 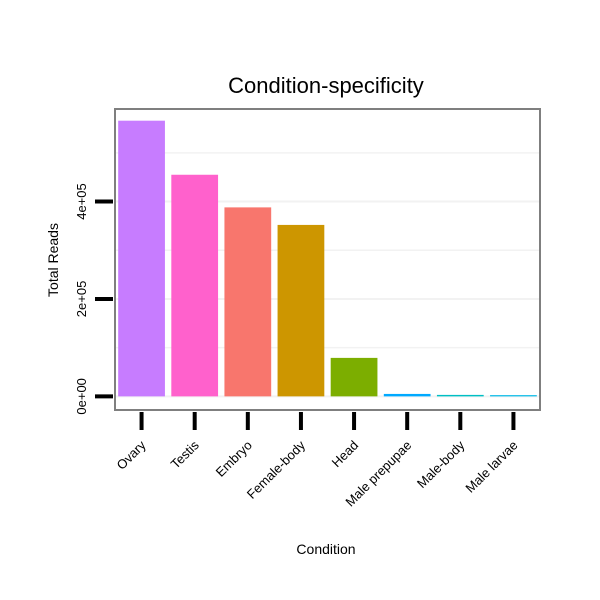 I want to click on bar-testis, so click(x=195, y=285).